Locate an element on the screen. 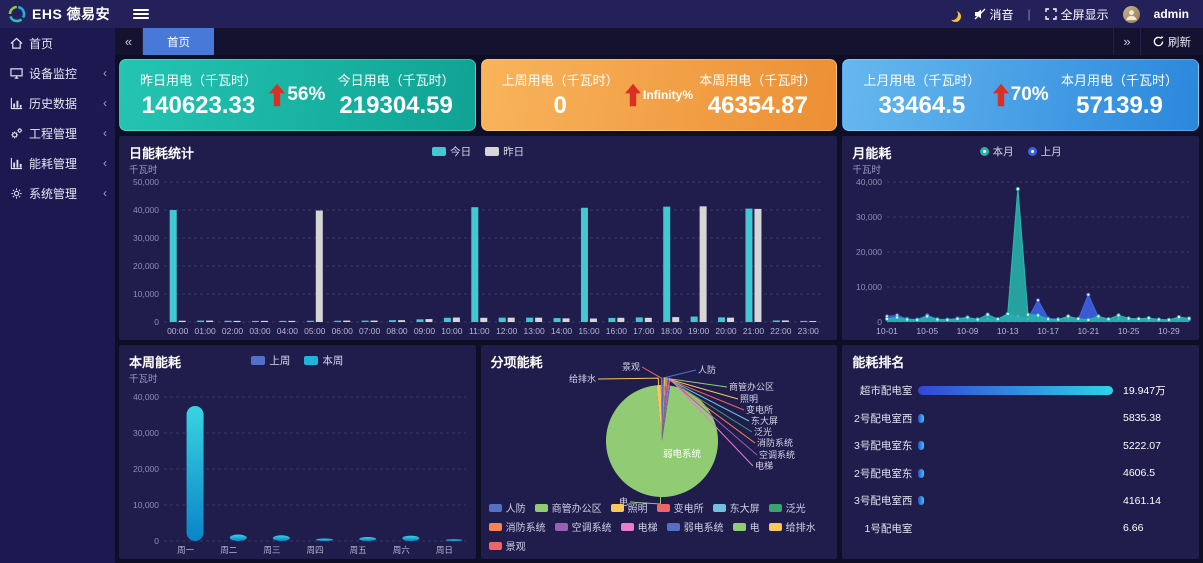  pie-legend-item: 照明 is located at coordinates (629, 507).